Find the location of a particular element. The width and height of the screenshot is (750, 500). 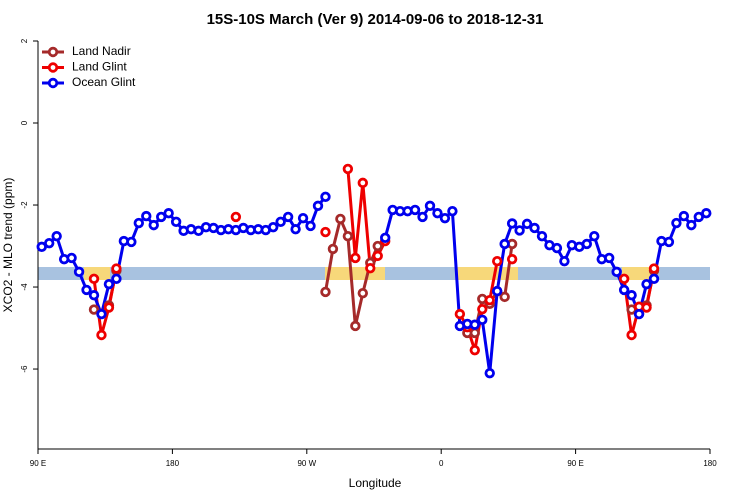

legend-label: Ocean Glint is located at coordinates (104, 82).